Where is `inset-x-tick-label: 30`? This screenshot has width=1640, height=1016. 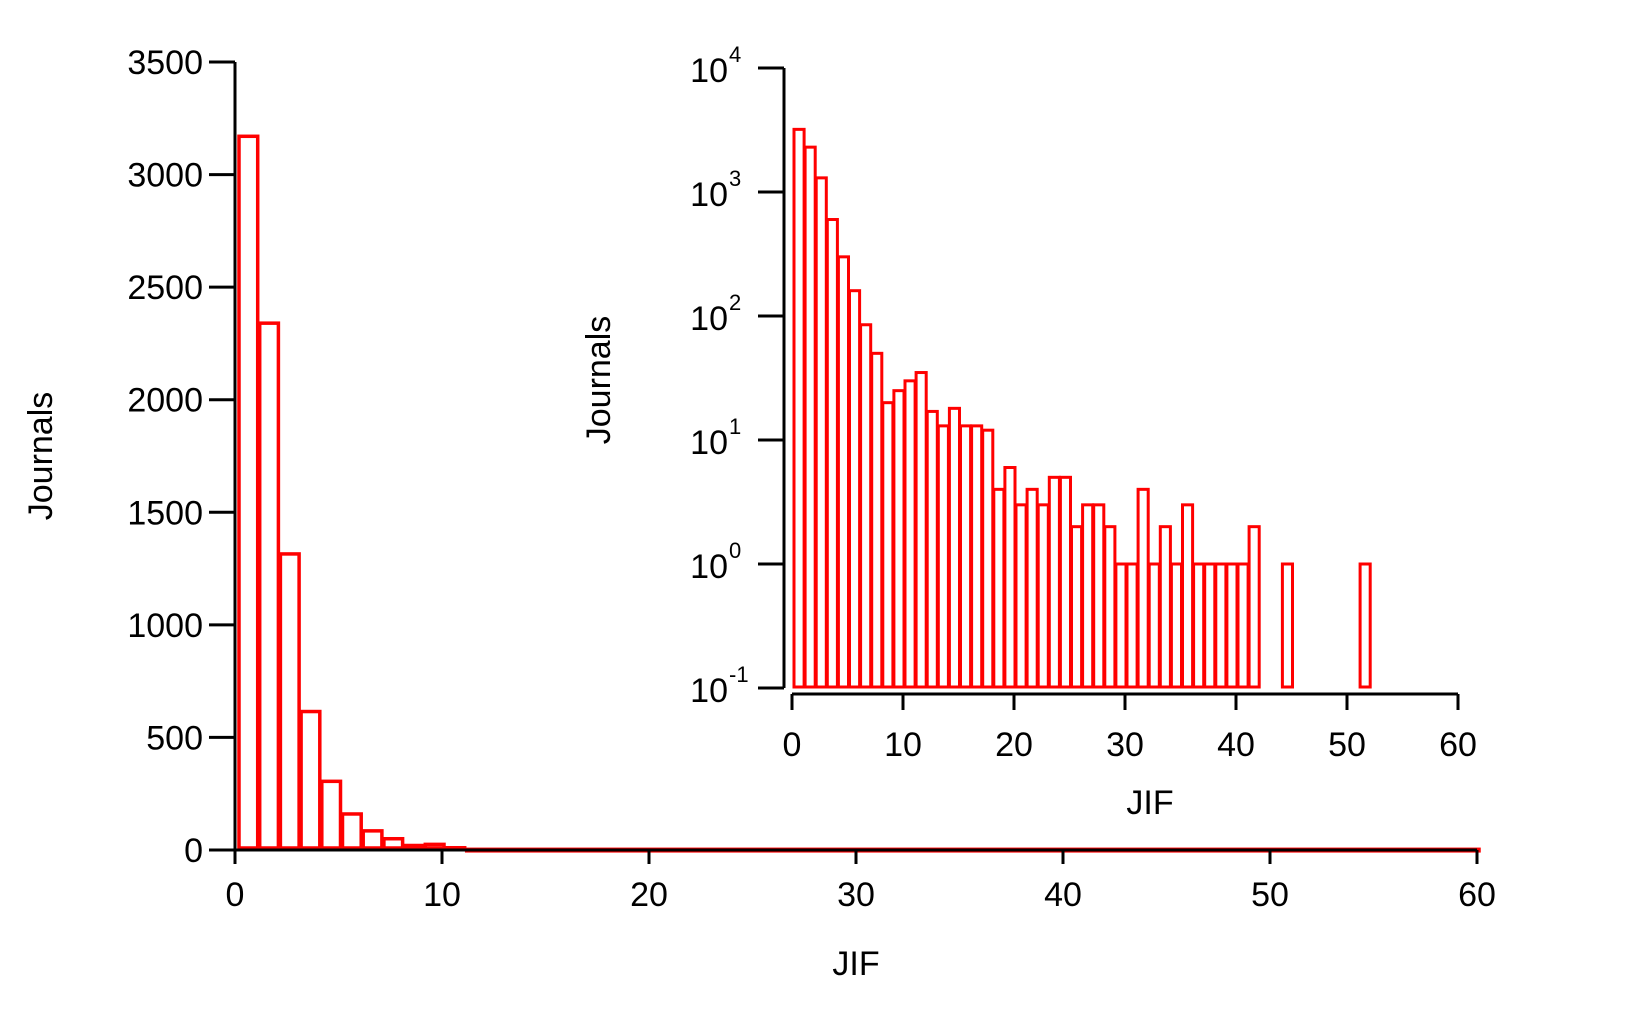
inset-x-tick-label: 30 is located at coordinates (1125, 745).